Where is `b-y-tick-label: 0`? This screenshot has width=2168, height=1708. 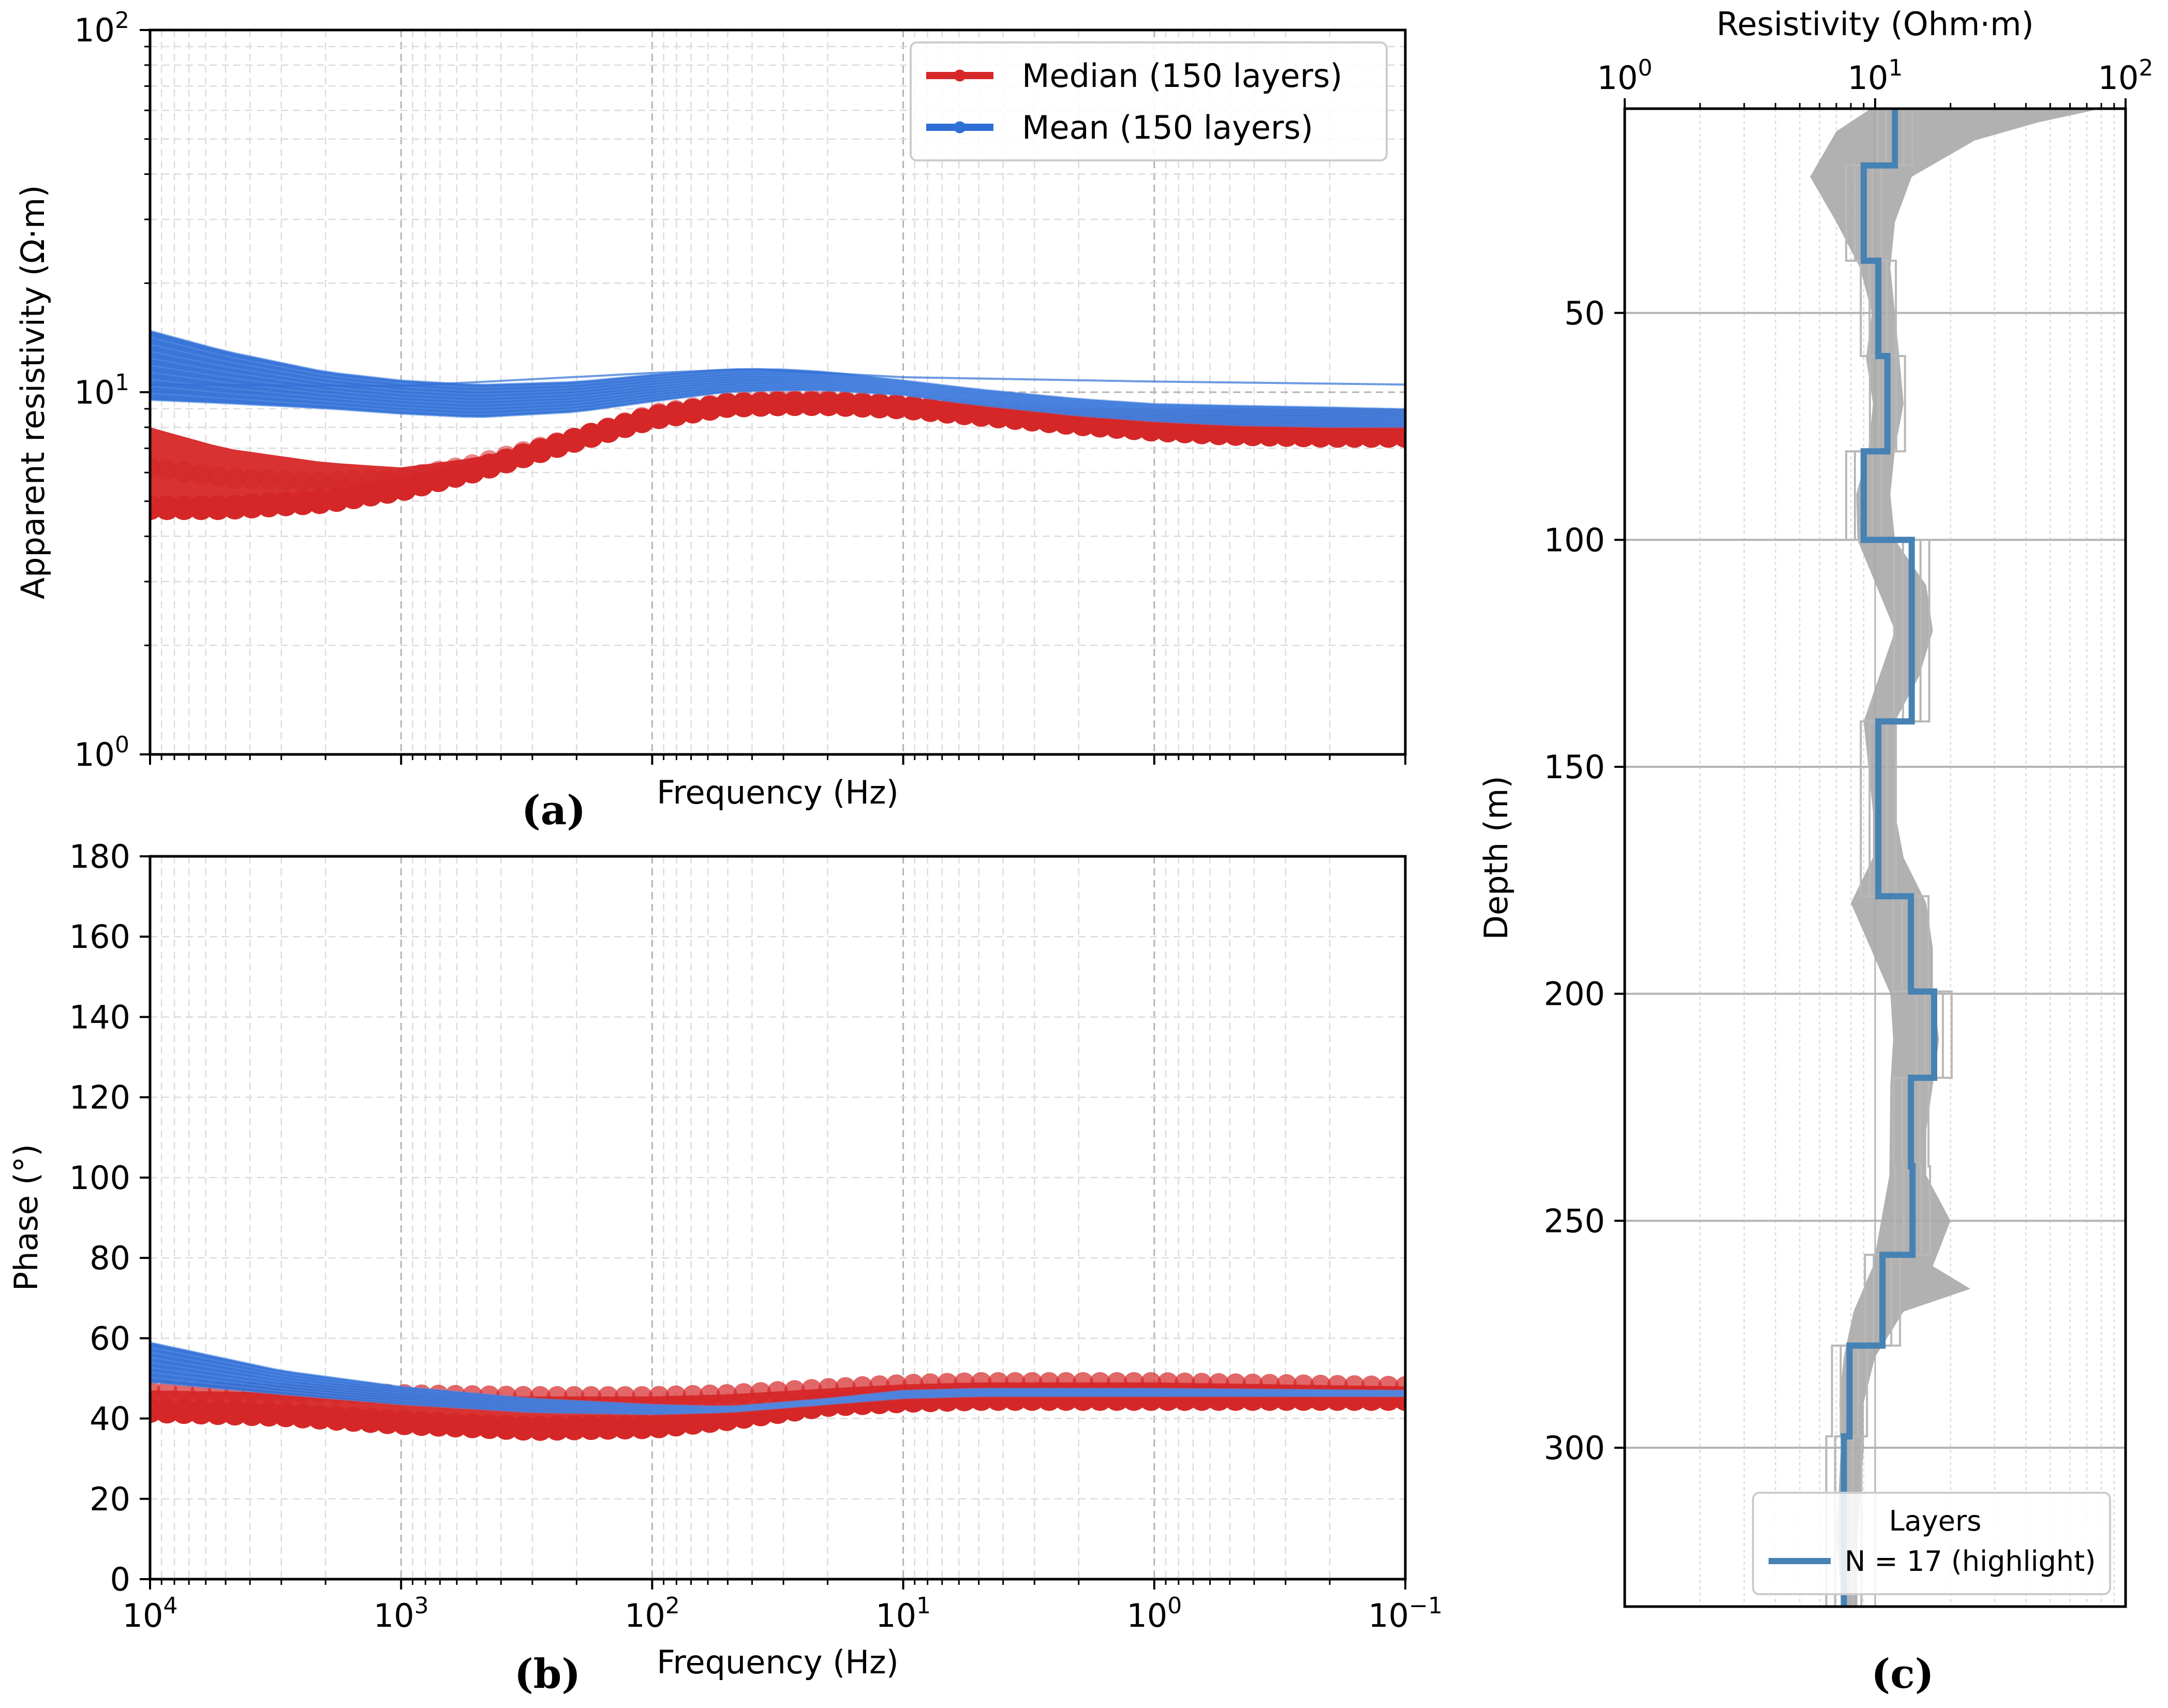
b-y-tick-label: 0 is located at coordinates (120, 1579).